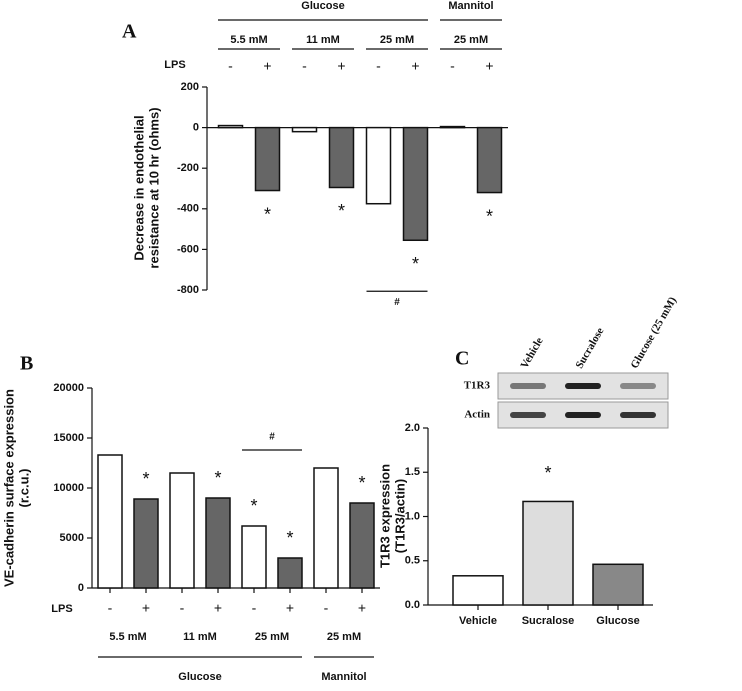 Image resolution: width=742 pixels, height=691 pixels. Describe the element at coordinates (412, 605) in the screenshot. I see `y-tick-label: 0.0` at that location.